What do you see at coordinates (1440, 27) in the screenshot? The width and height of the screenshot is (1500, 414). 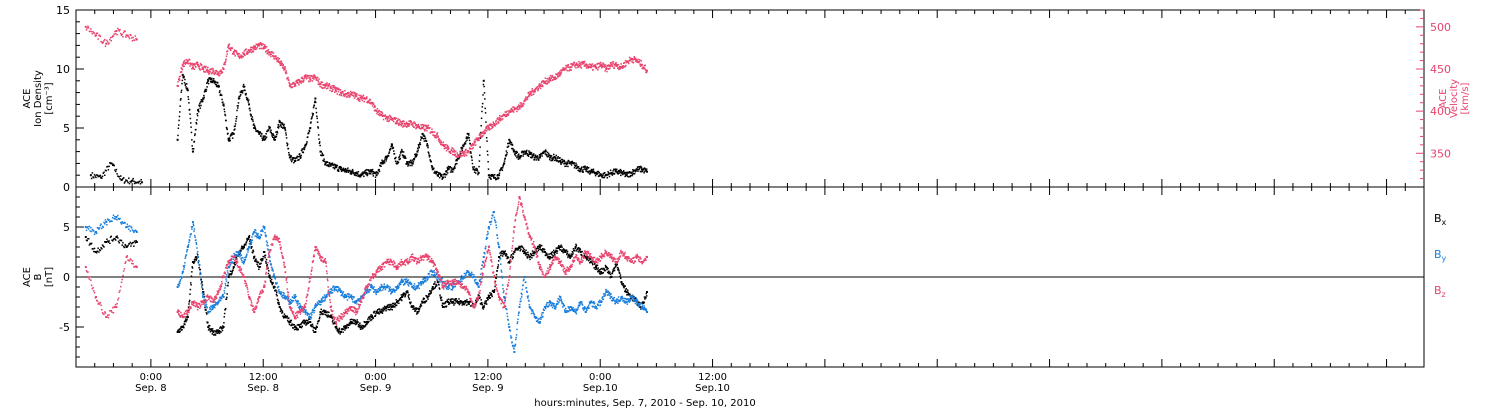 I see `y2-tick-label: 500` at bounding box center [1440, 27].